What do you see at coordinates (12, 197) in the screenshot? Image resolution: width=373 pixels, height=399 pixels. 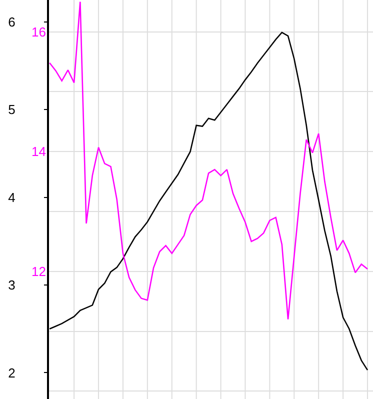 I see `y-tick-label: 4` at bounding box center [12, 197].